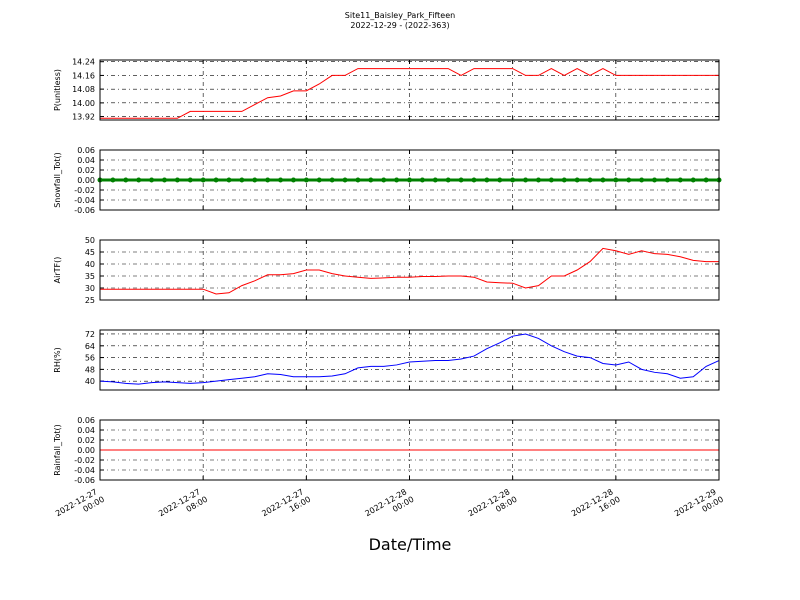 The width and height of the screenshot is (800, 600). I want to click on y-tick-label: 56, so click(90, 358).